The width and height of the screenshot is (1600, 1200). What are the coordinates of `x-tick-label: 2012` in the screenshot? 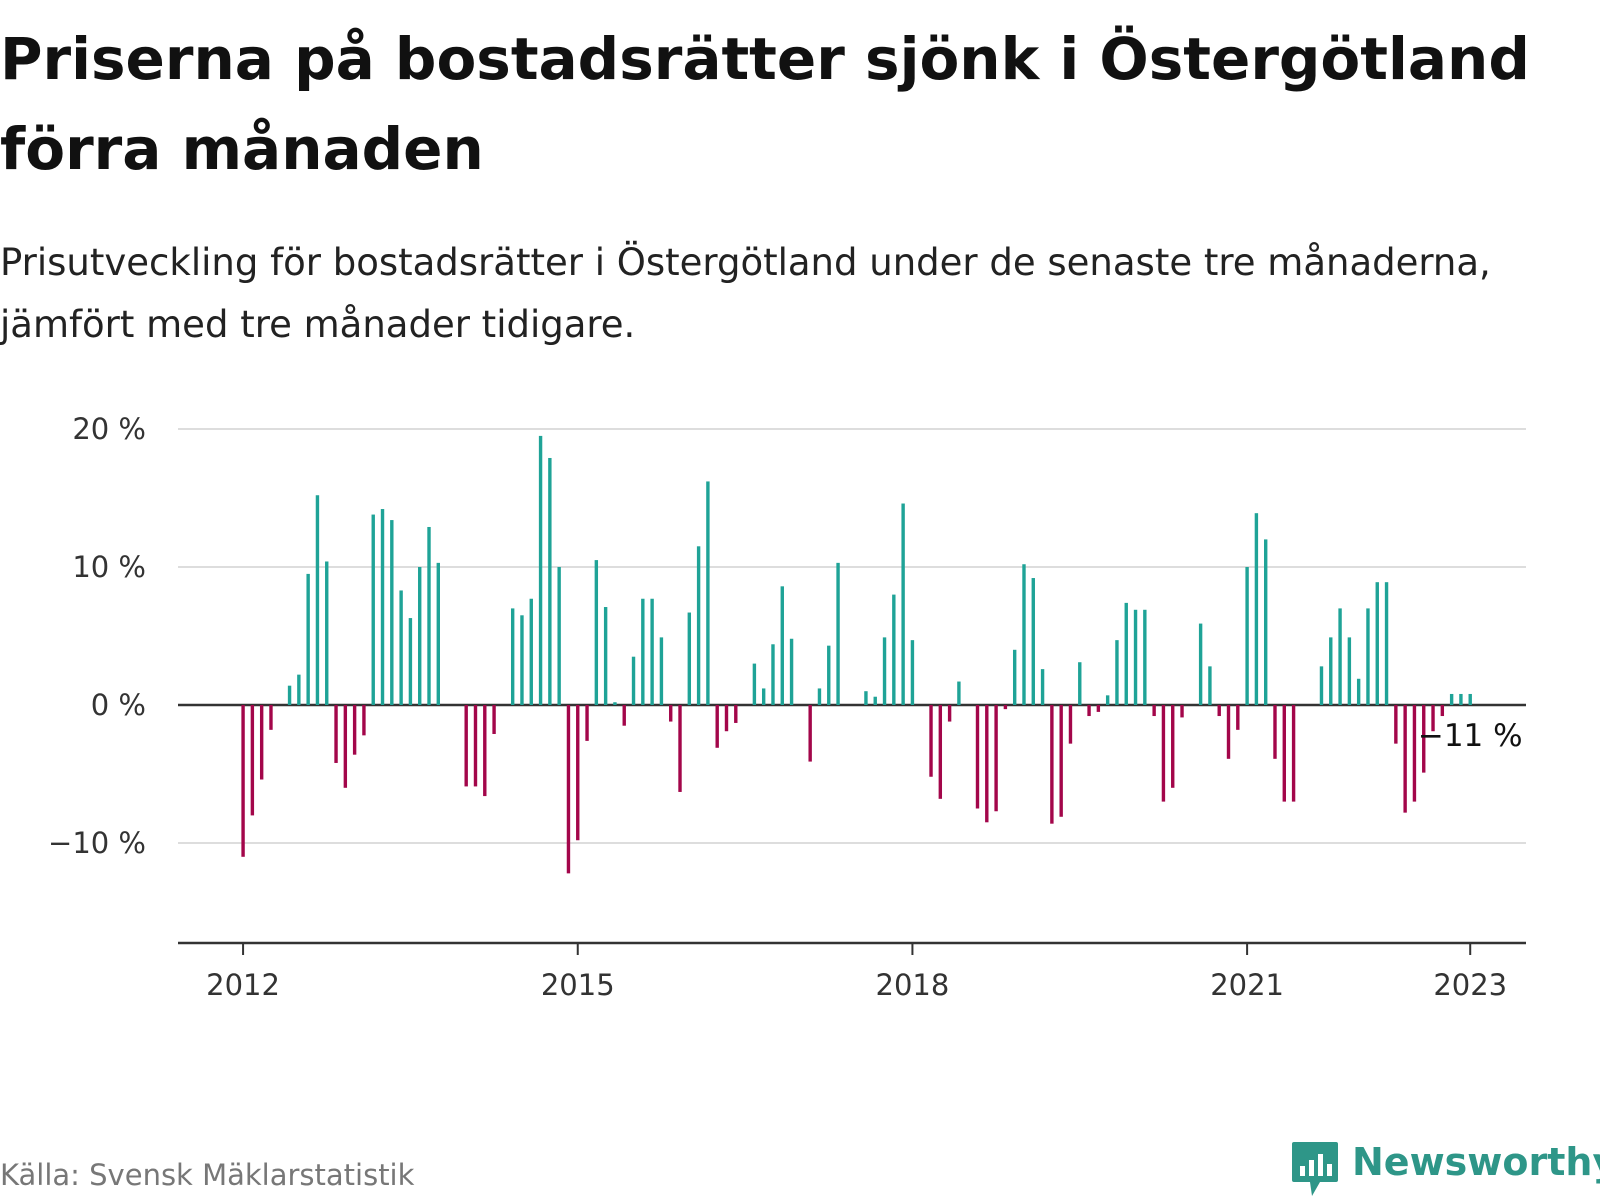 It's located at (243, 985).